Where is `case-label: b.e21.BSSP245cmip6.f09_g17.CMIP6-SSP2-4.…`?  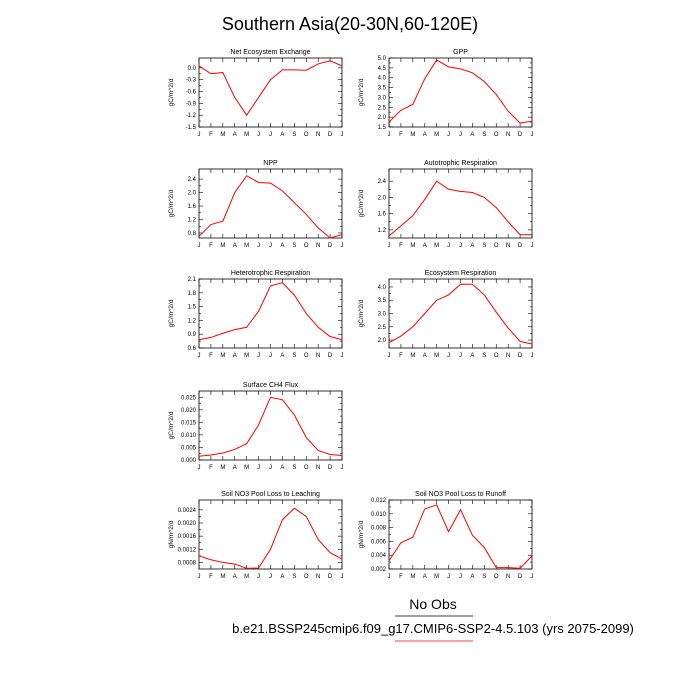 case-label: b.e21.BSSP245cmip6.f09_g17.CMIP6-SSP2-4.… is located at coordinates (433, 628).